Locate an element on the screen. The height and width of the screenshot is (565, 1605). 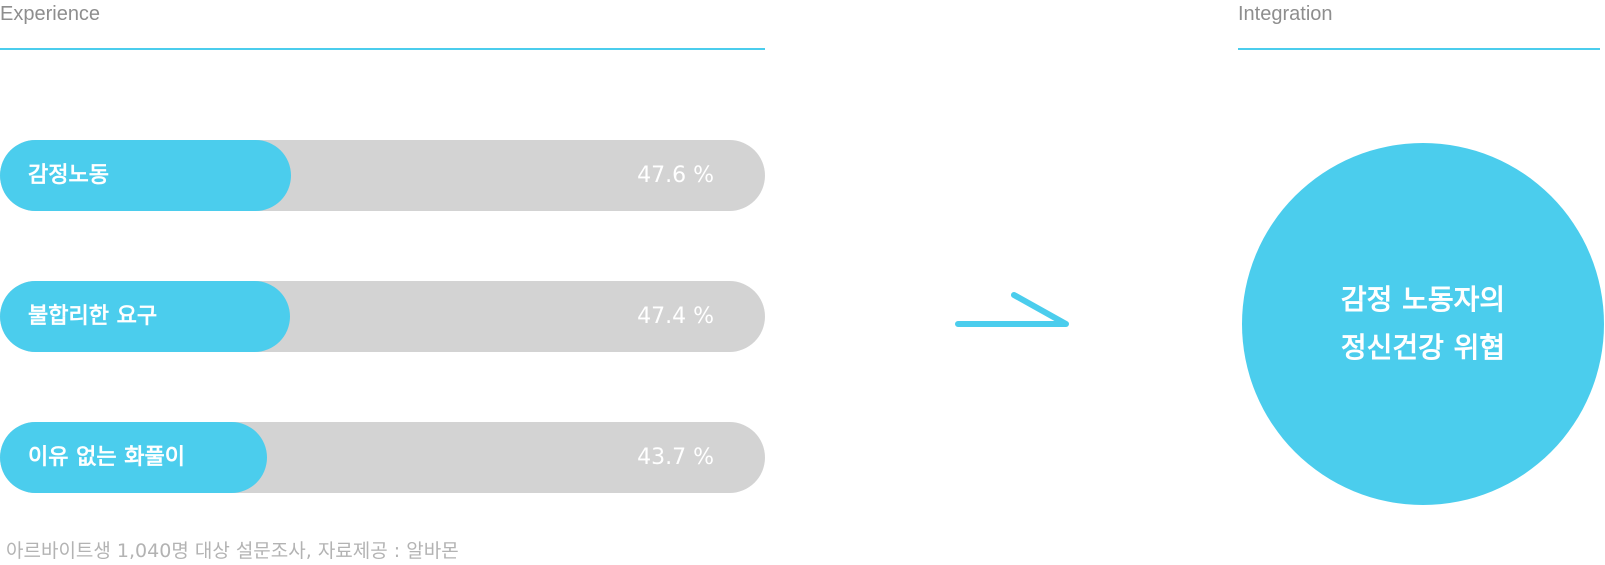
bar-track-1: 불합리한 요구 47.4 % is located at coordinates (382, 316).